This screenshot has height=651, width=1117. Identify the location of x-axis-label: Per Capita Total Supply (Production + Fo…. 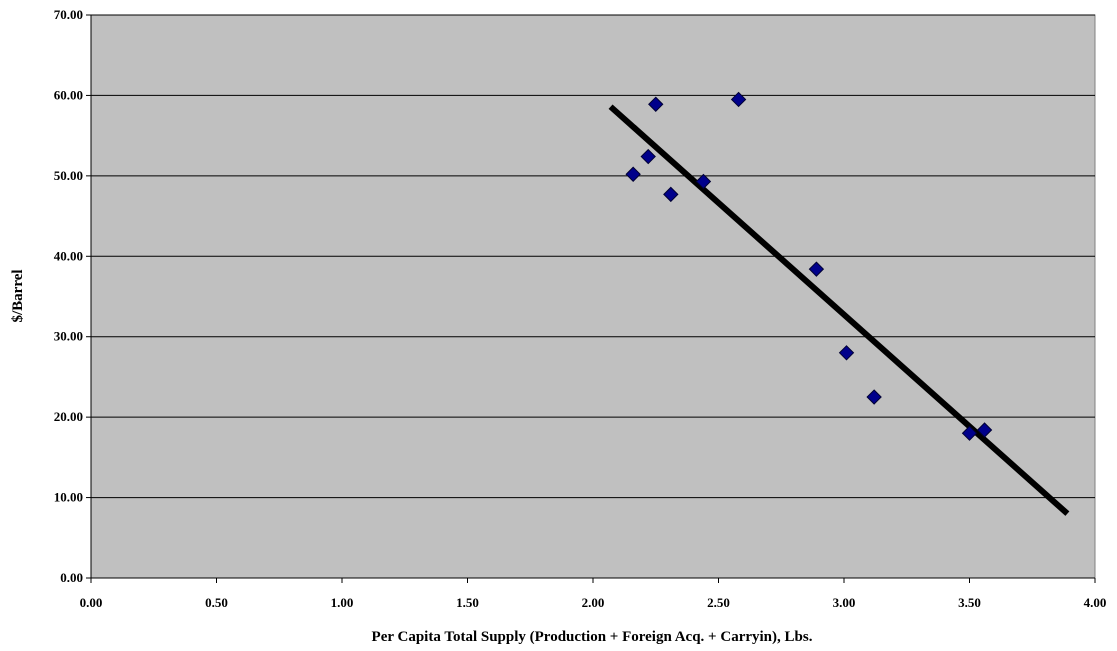
(592, 637).